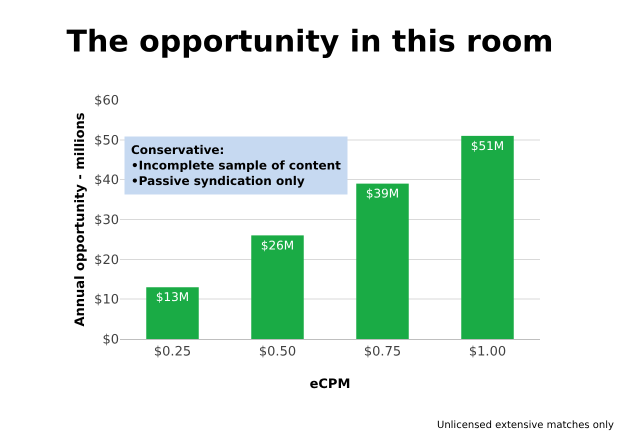  I want to click on y-tick-label: $50, so click(106, 140).